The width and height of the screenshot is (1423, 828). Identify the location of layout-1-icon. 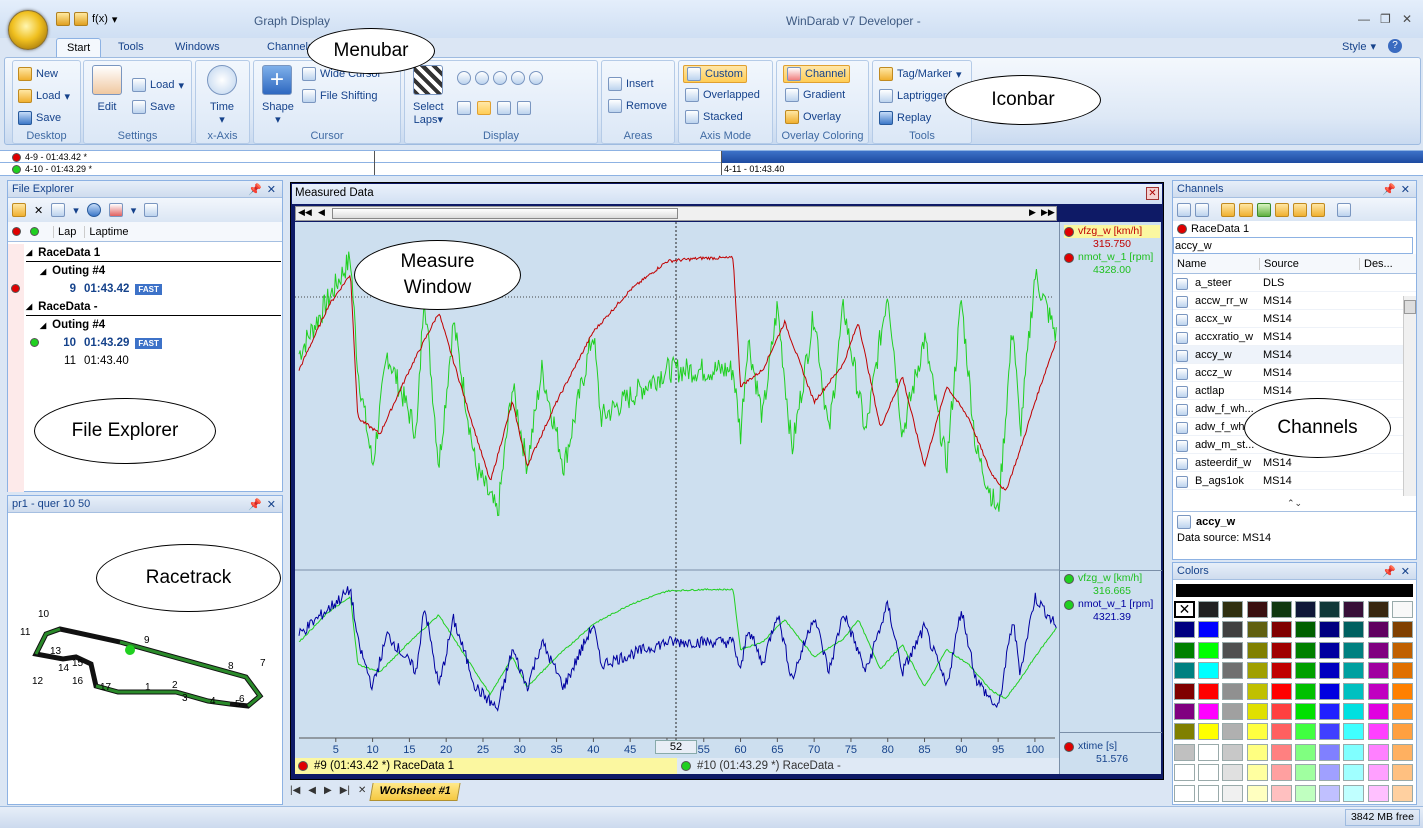
(464, 108).